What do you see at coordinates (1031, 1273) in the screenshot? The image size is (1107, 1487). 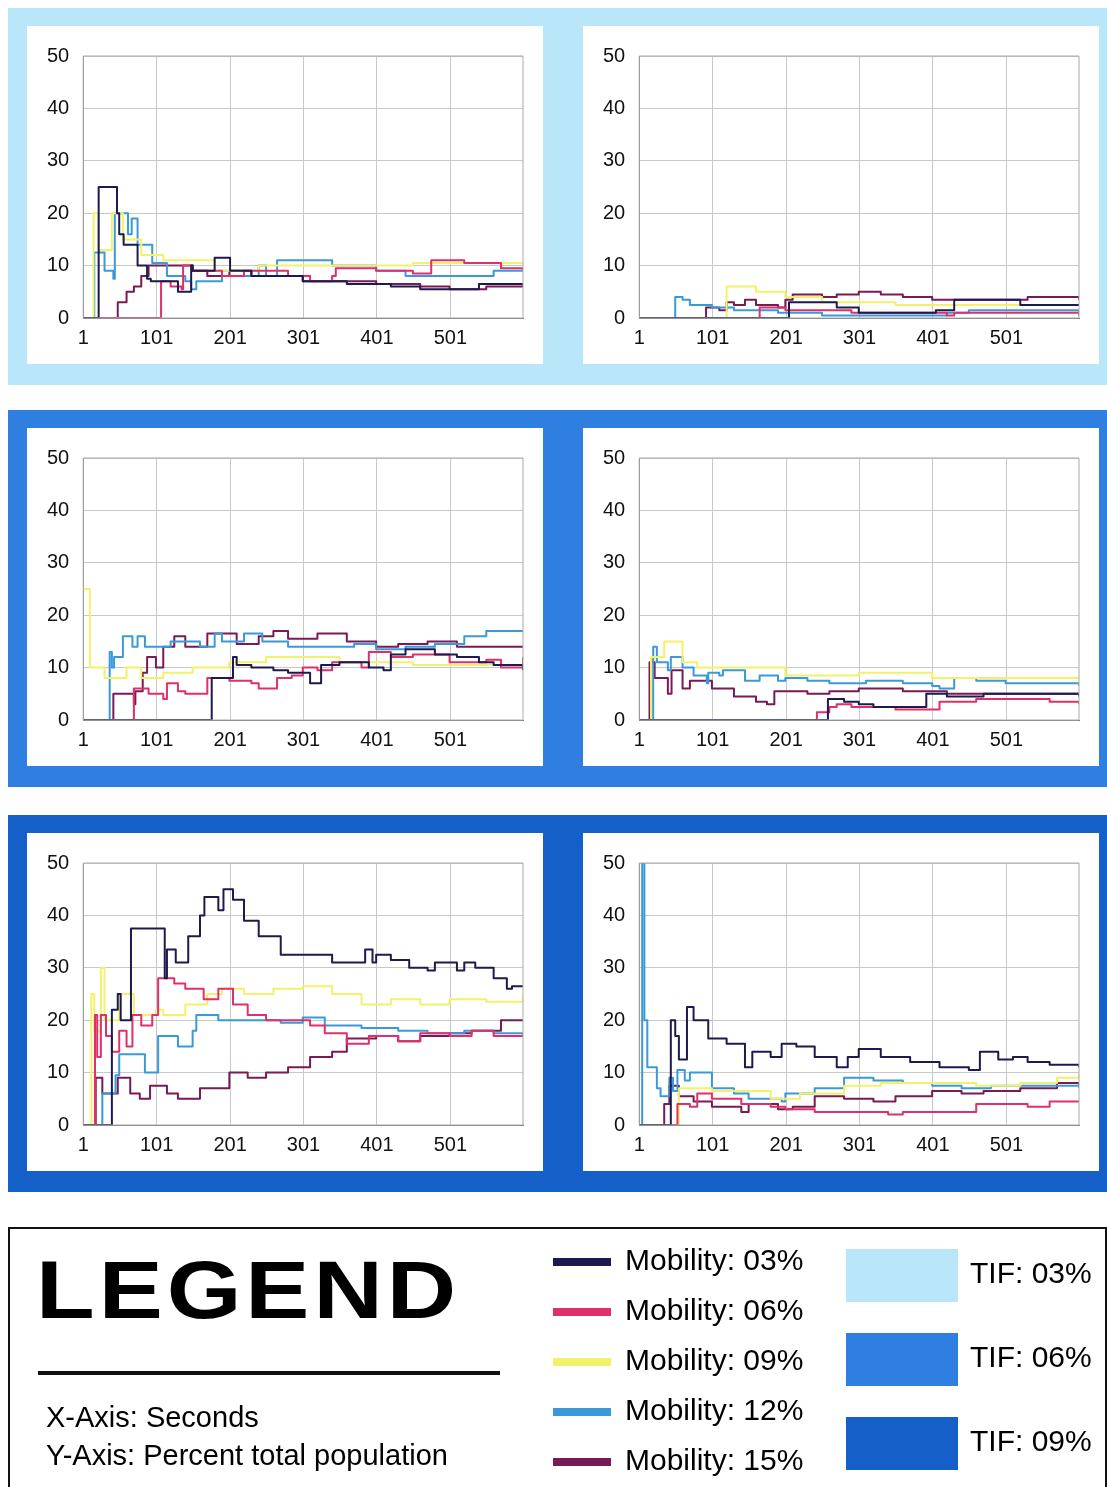 I see `category-label: TIF: 03%` at bounding box center [1031, 1273].